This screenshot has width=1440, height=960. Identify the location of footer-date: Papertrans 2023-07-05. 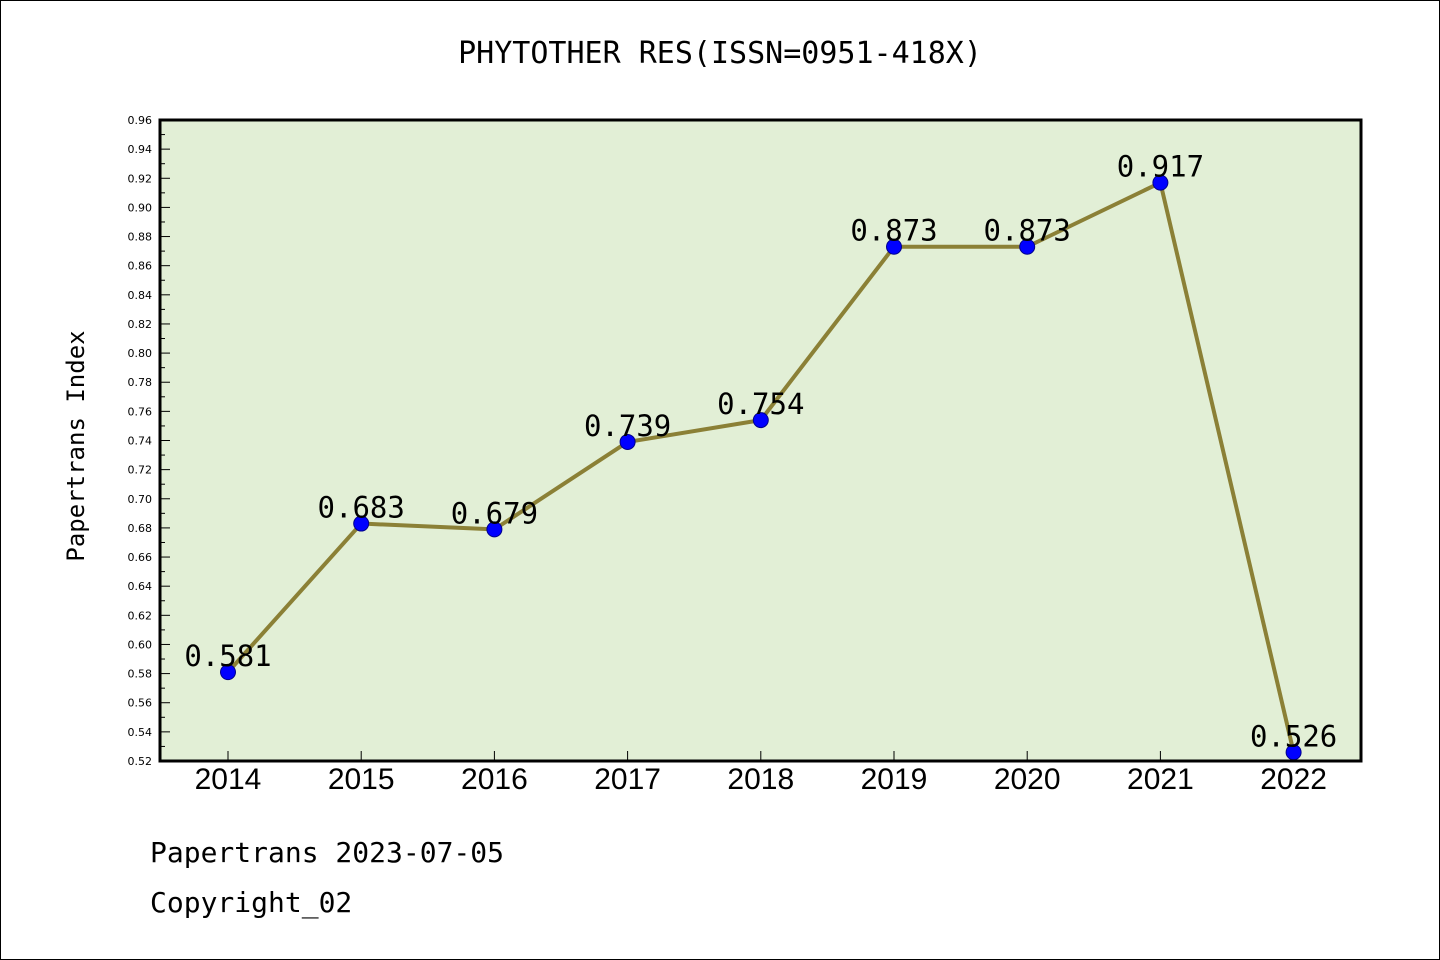
(327, 852).